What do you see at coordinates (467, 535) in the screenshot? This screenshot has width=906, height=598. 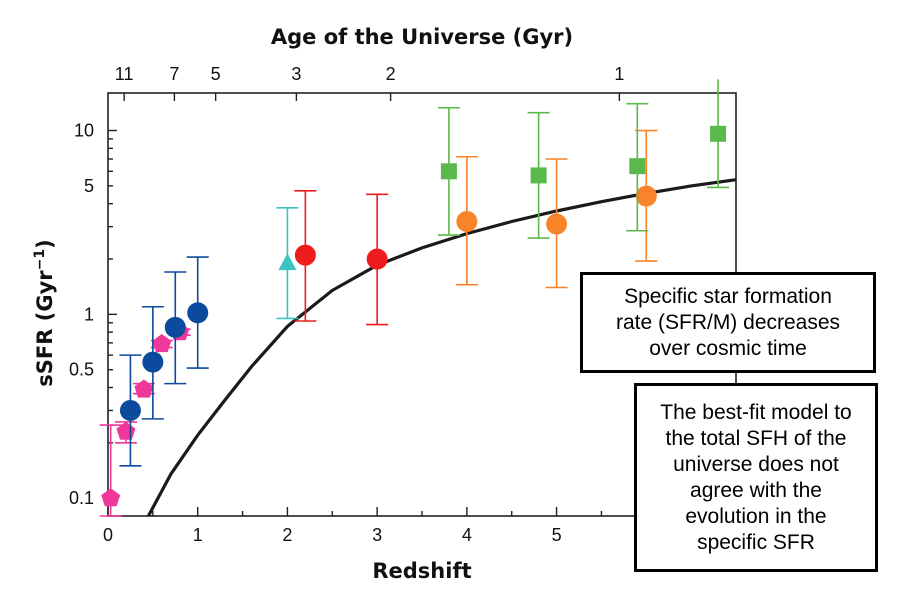 I see `x-tick-label: 4` at bounding box center [467, 535].